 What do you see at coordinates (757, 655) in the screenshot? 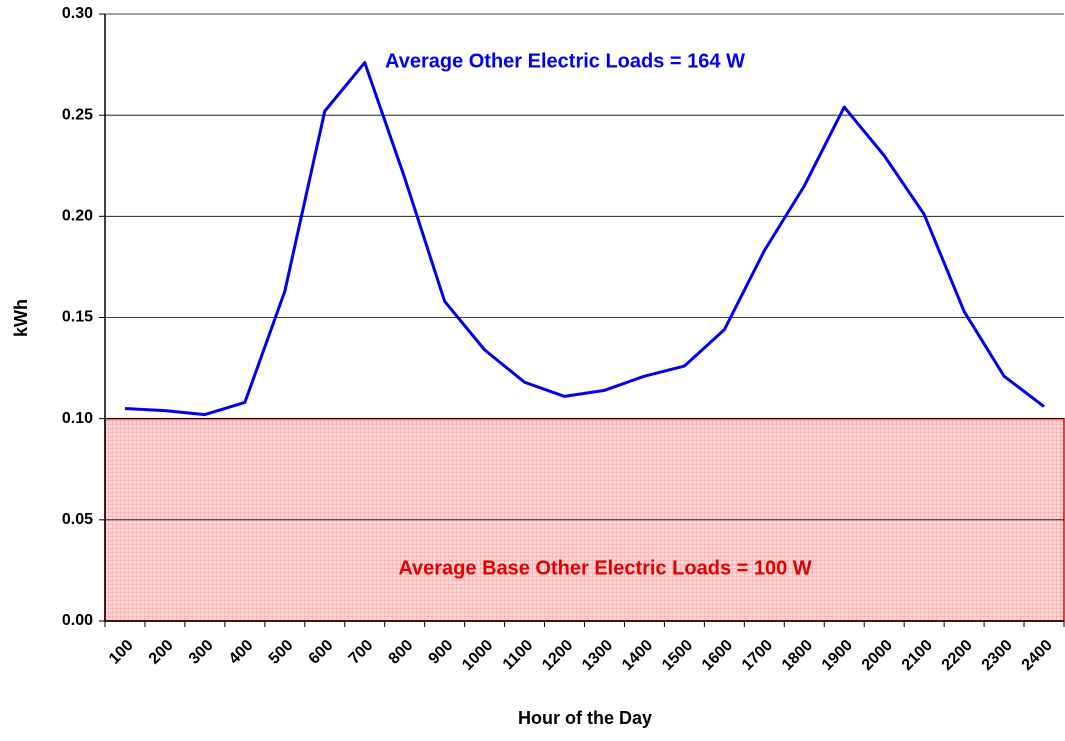
I see `x-tick-label: 1700` at bounding box center [757, 655].